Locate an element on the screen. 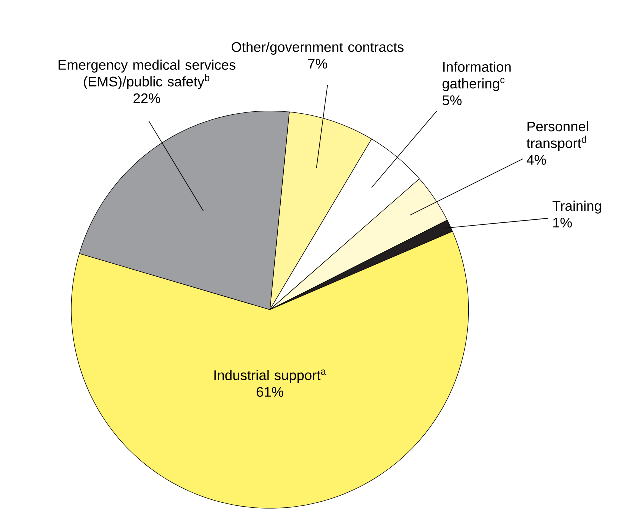 The width and height of the screenshot is (622, 513). slice-label: Industrial support$^{a}$ is located at coordinates (270, 376).